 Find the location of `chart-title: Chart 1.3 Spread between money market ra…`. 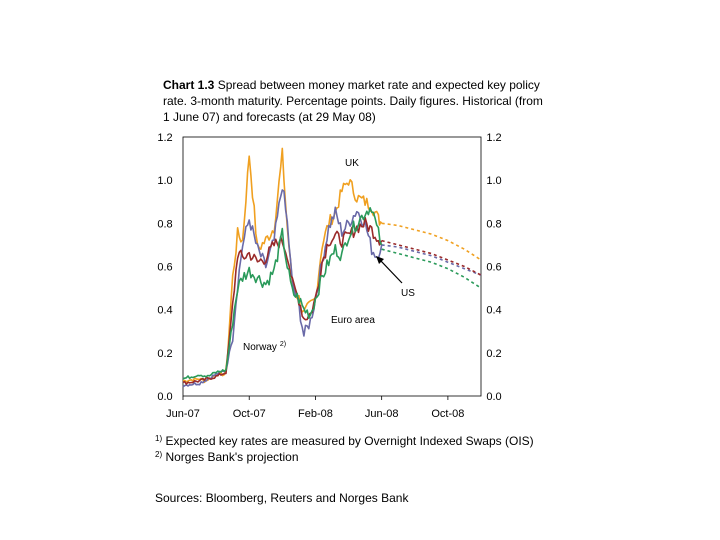

chart-title: Chart 1.3 Spread between money market ra… is located at coordinates (353, 101).